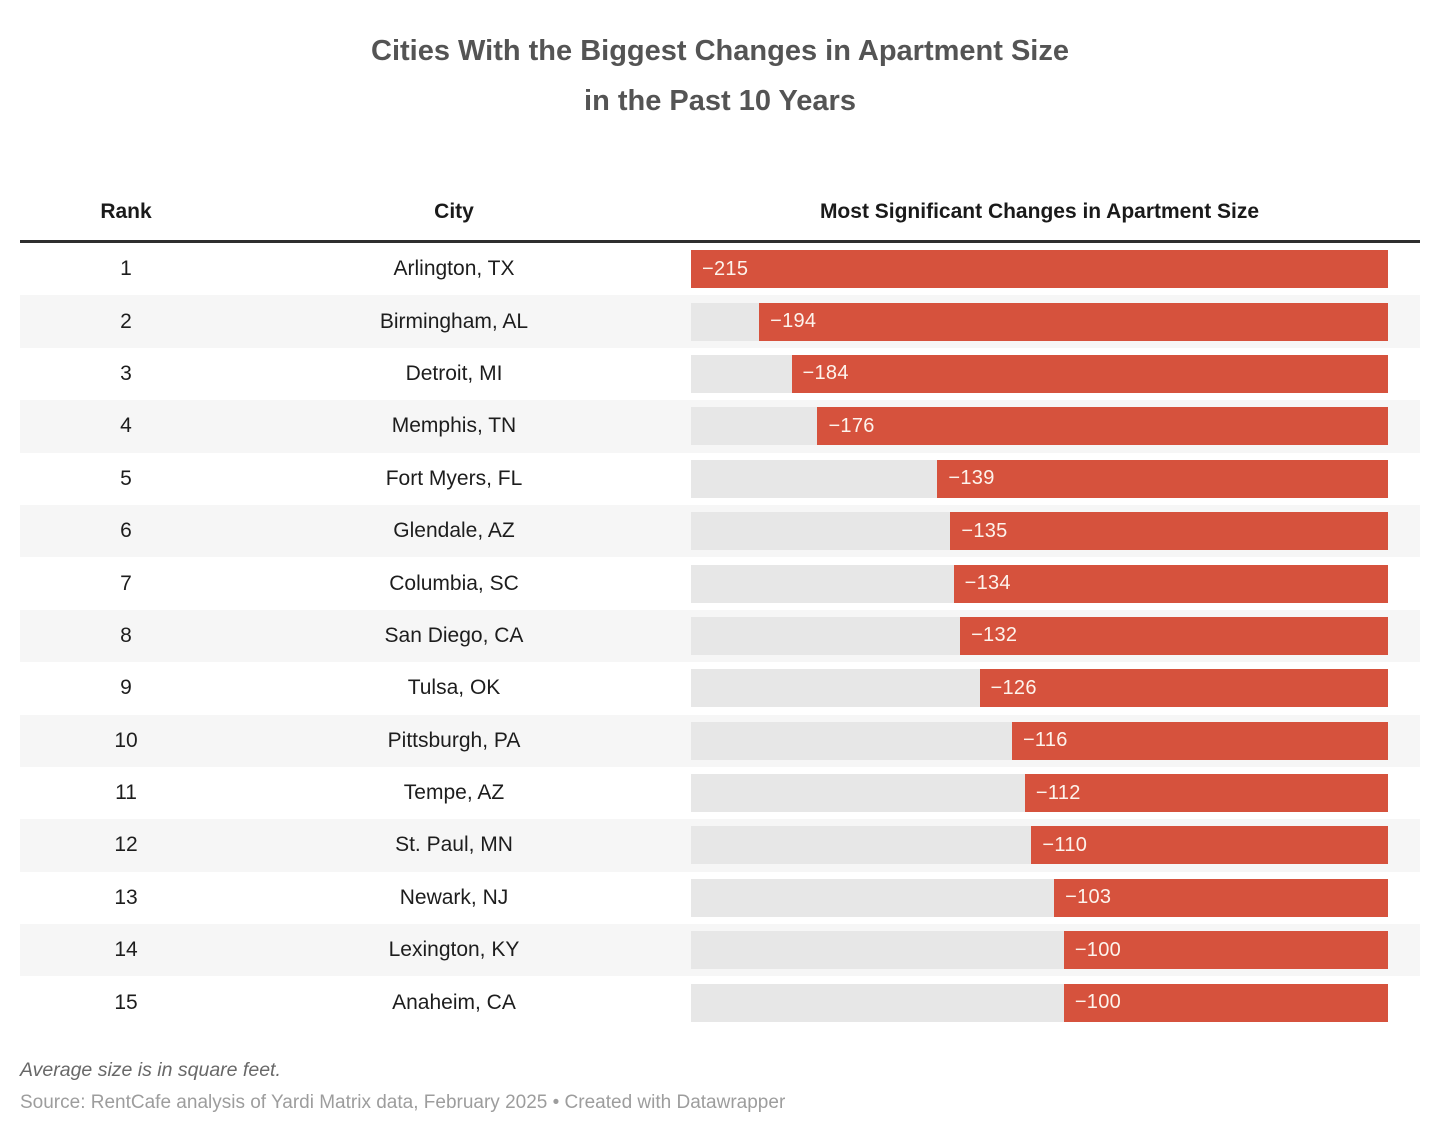 The height and width of the screenshot is (1148, 1440). Describe the element at coordinates (1209, 845) in the screenshot. I see `bar: −110` at that location.